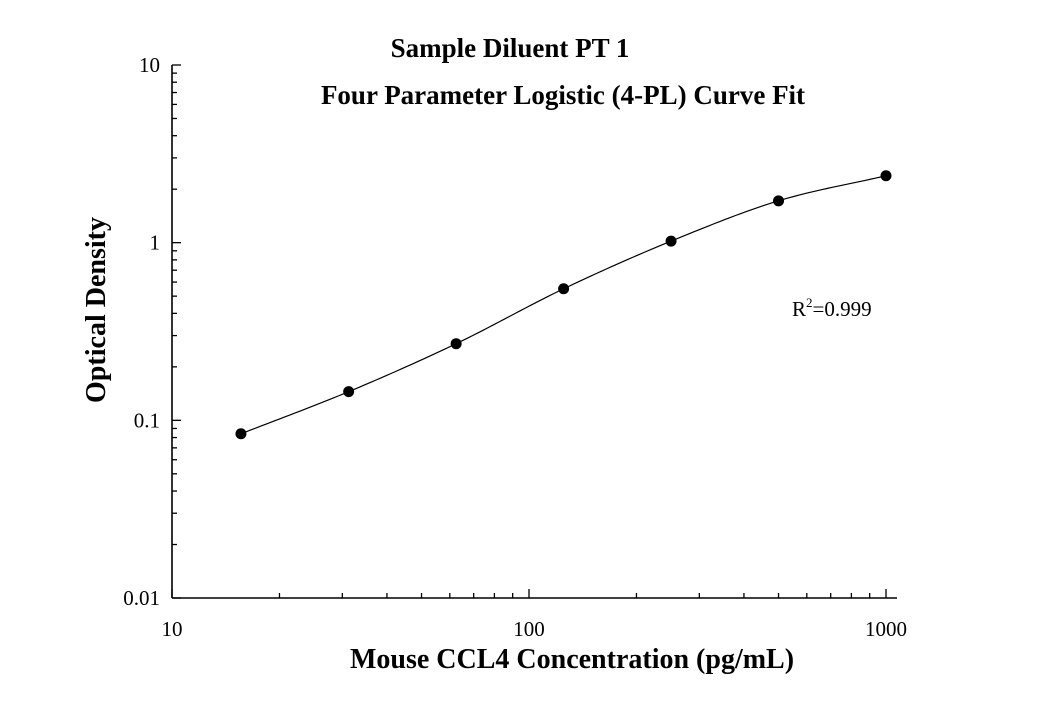 This screenshot has width=1047, height=720. I want to click on r-squared-superscript: 2, so click(809, 302).